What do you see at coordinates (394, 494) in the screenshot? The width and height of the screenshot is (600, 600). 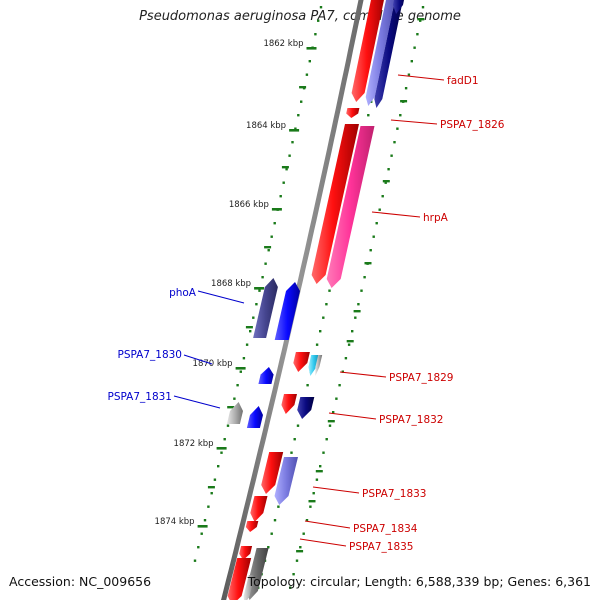 I see `gene-label-pspa7-1833: PSPA7_1833` at bounding box center [394, 494].